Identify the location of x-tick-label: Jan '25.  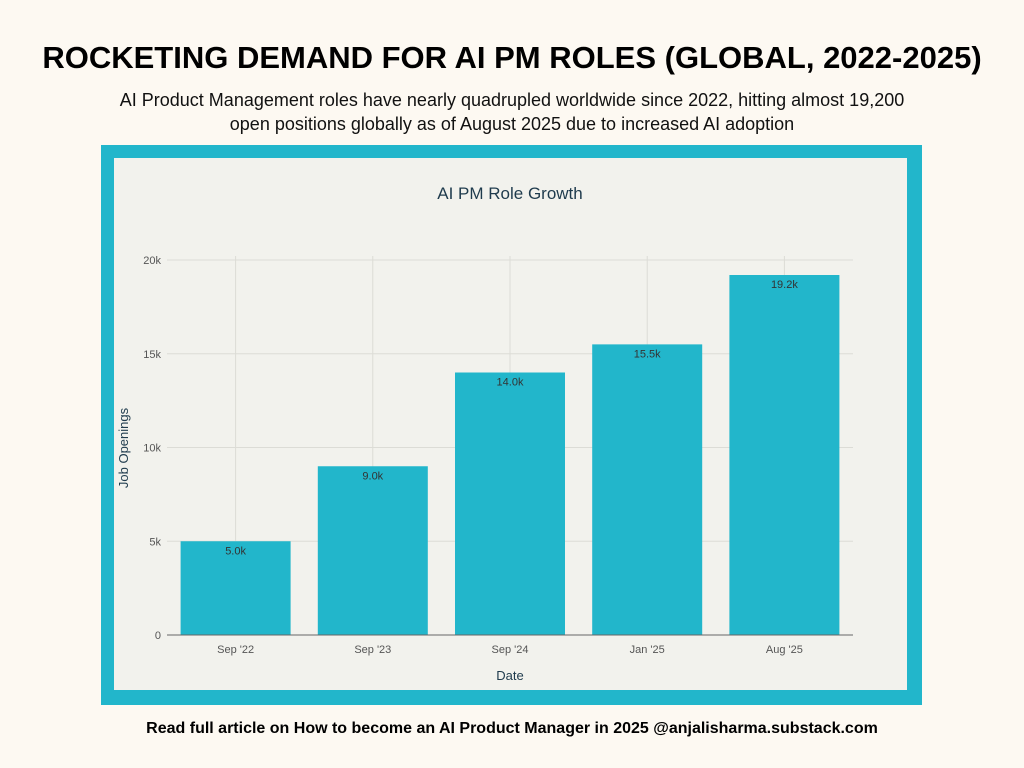
(647, 650).